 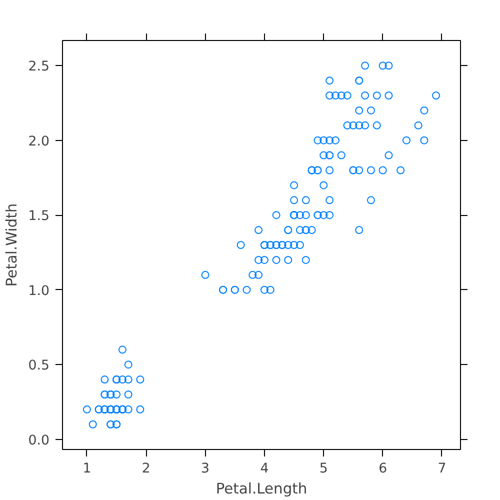 I want to click on y-axis-title: Petal.Width, so click(x=11, y=245).